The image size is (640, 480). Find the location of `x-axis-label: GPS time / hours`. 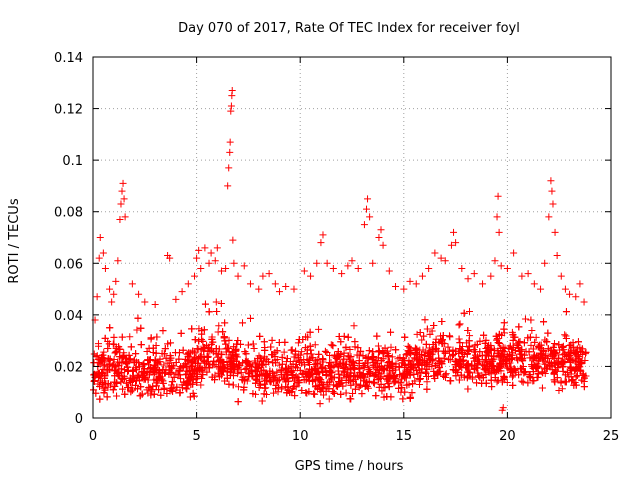

x-axis-label: GPS time / hours is located at coordinates (349, 466).